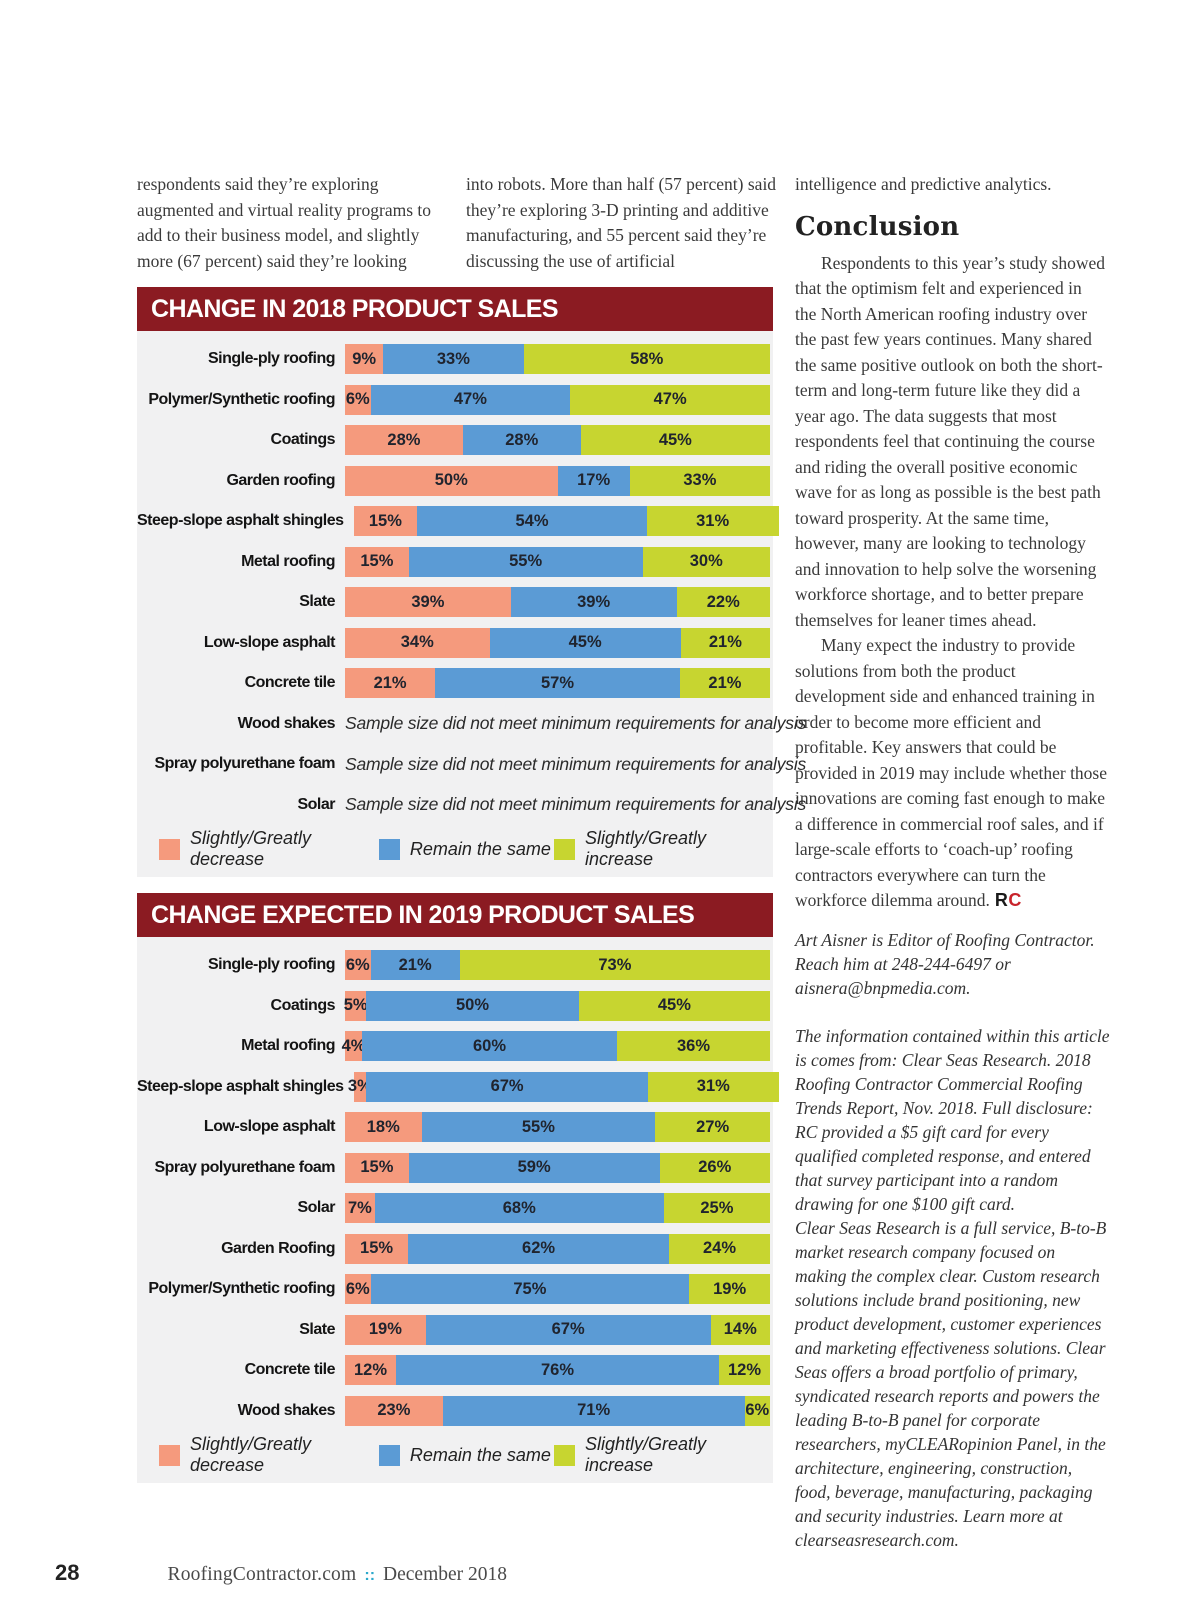  What do you see at coordinates (614, 965) in the screenshot?
I see `bar-segment: 73%` at bounding box center [614, 965].